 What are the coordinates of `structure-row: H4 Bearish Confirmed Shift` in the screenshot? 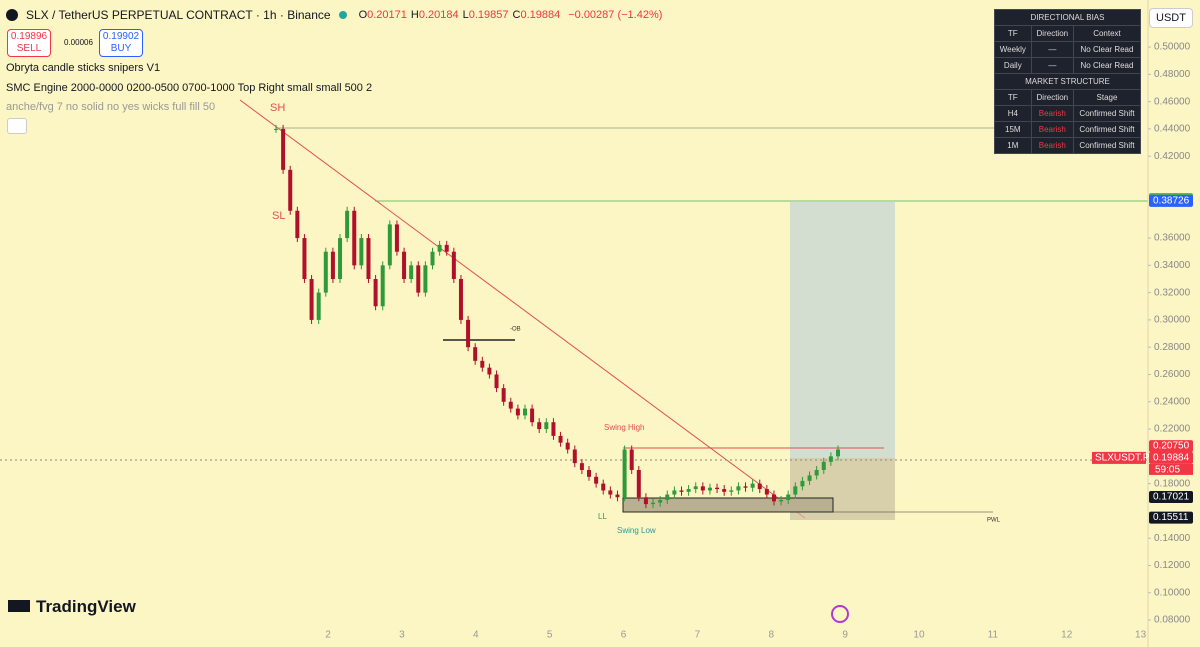 It's located at (1067, 113).